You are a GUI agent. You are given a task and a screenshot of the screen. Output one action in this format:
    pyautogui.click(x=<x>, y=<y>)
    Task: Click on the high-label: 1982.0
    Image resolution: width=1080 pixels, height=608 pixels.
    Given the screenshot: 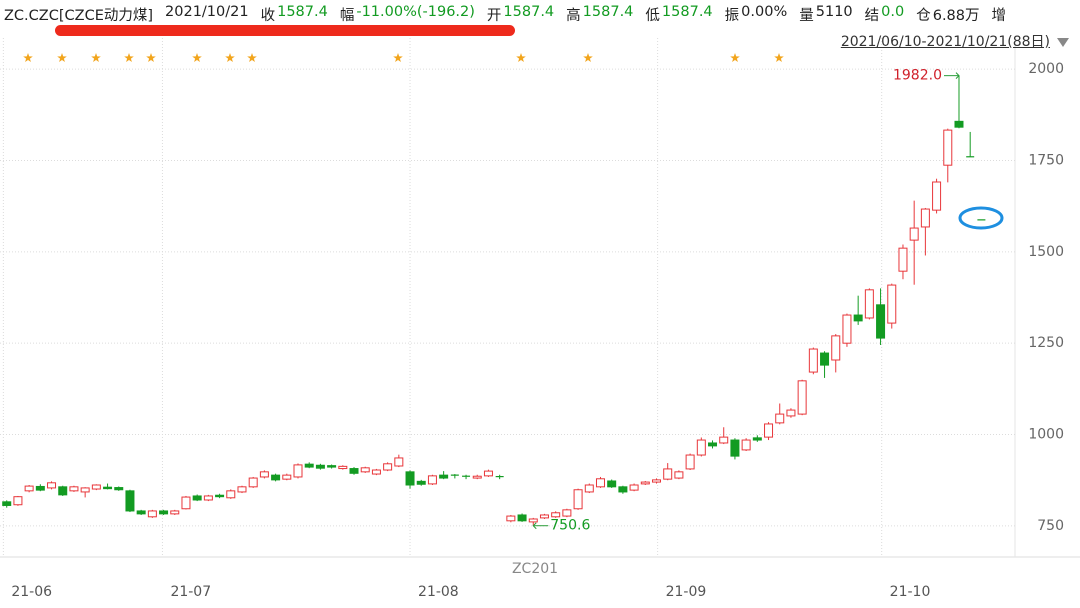 What is the action you would take?
    pyautogui.click(x=917, y=76)
    